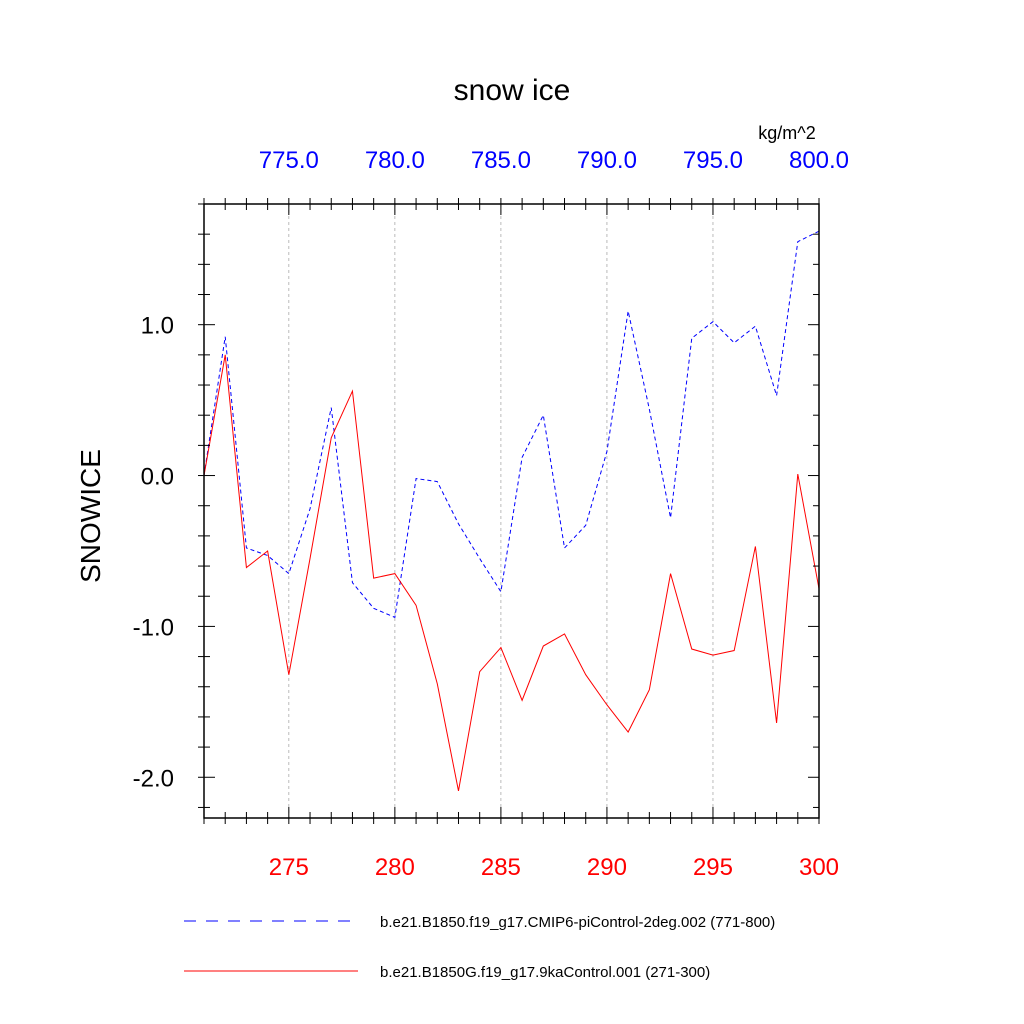 The width and height of the screenshot is (1024, 1024). What do you see at coordinates (501, 160) in the screenshot?
I see `top-tick-label: 785.0` at bounding box center [501, 160].